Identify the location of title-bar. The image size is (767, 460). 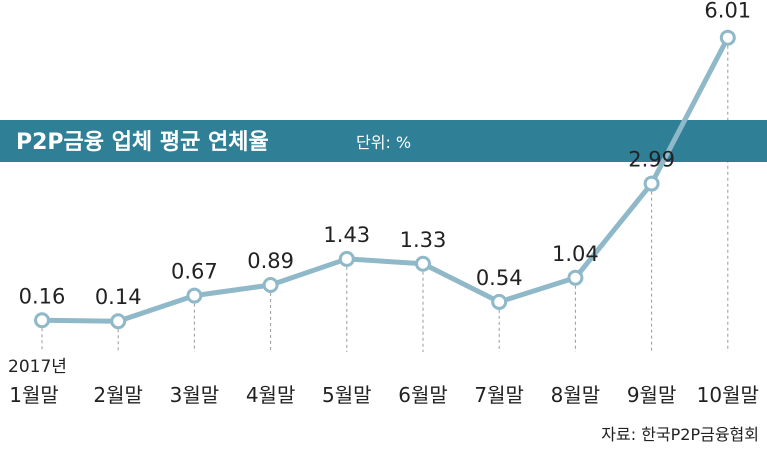
(383, 141).